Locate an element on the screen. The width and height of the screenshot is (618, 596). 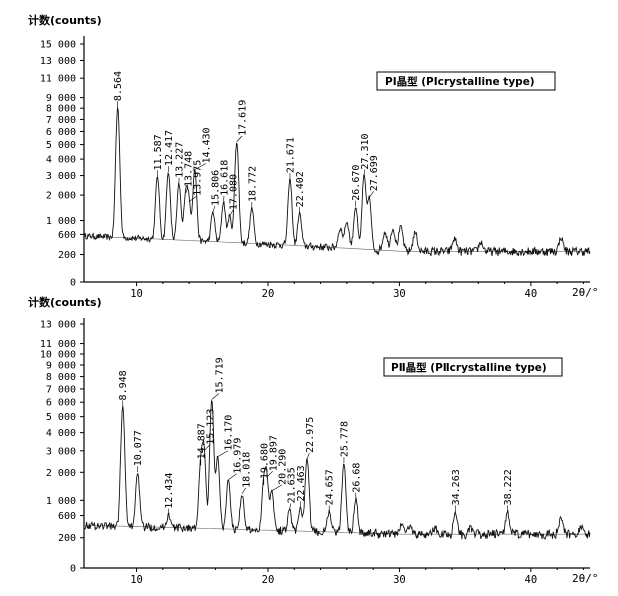
pii-peak-label: 19.680 is located at coordinates (264, 461).